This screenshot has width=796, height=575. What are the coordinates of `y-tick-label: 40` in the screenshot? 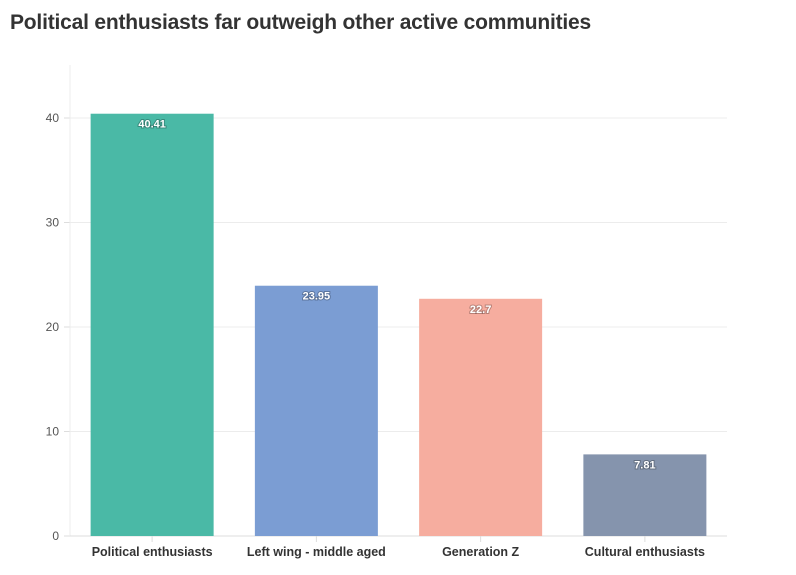 It's located at (53, 118).